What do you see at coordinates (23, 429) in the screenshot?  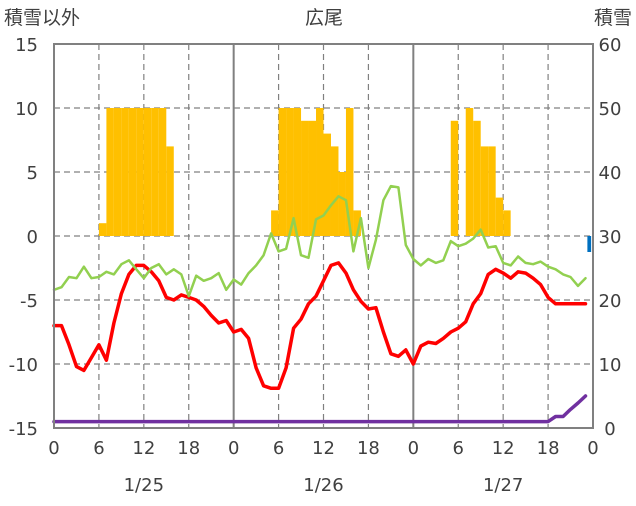 I see `left-tick-label: -15` at bounding box center [23, 429].